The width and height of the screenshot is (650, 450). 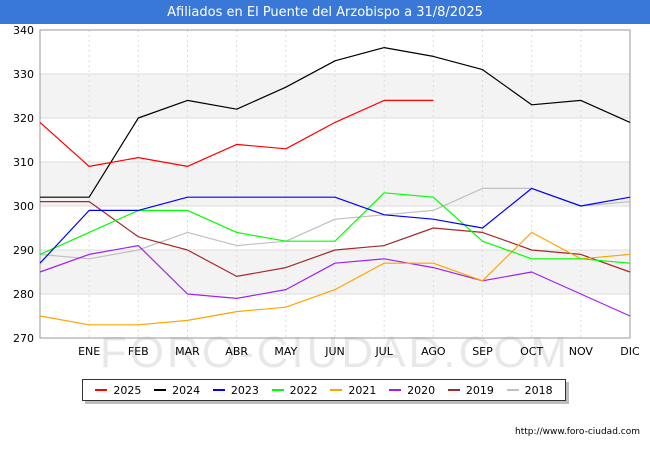 I want to click on legend-label: 2018, so click(x=538, y=390).